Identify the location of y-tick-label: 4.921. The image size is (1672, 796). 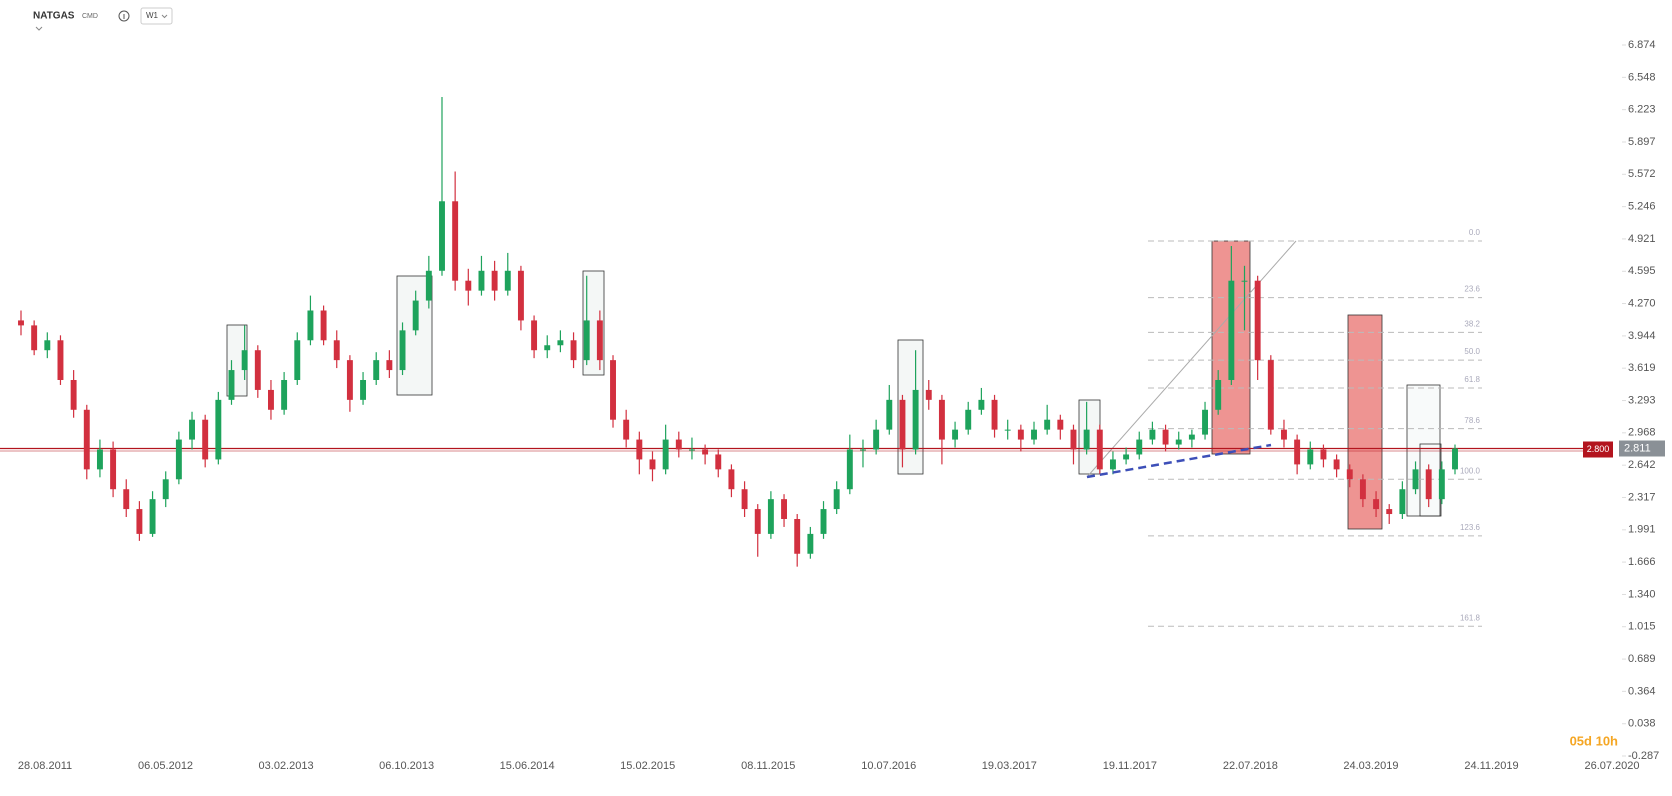
(1642, 239).